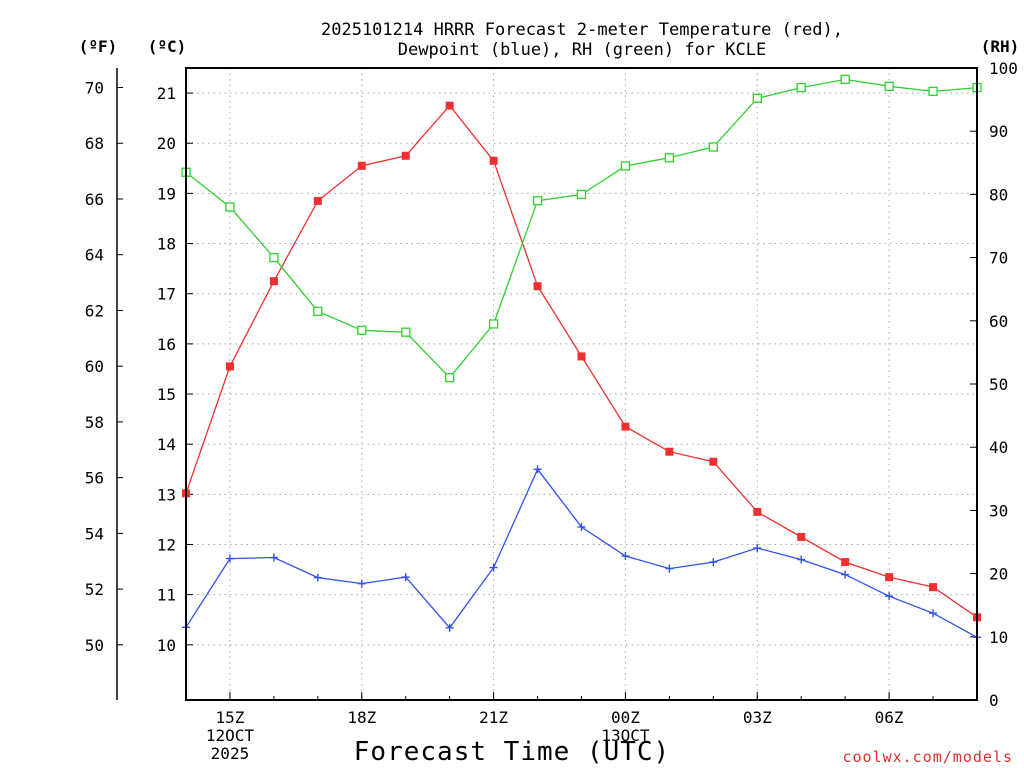  What do you see at coordinates (757, 717) in the screenshot?
I see `time-tick-label: 03Z` at bounding box center [757, 717].